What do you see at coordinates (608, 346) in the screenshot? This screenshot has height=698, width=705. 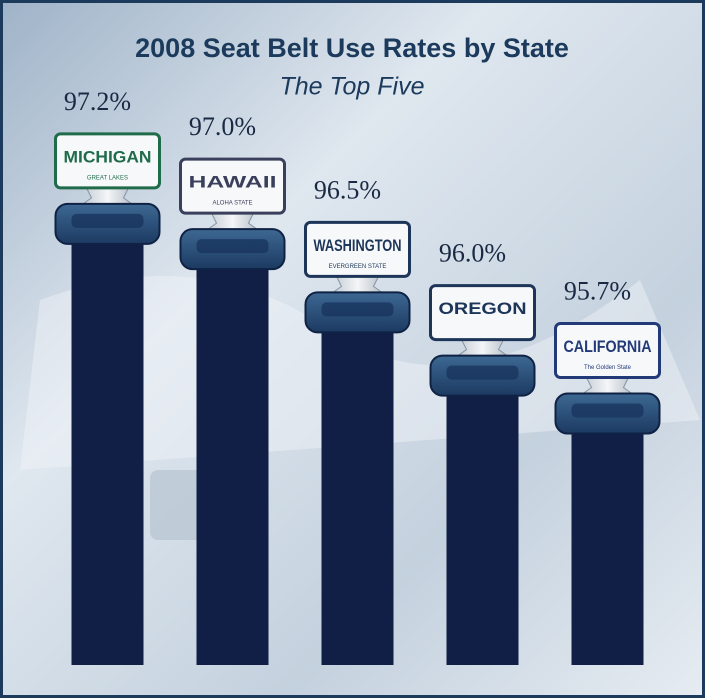 I see `plate-state: CALIFORNIA` at bounding box center [608, 346].